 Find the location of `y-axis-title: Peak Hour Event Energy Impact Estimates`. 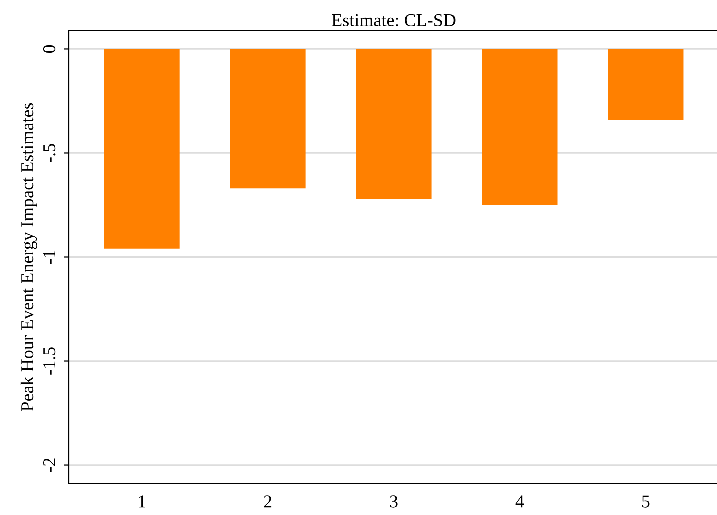

y-axis-title: Peak Hour Event Energy Impact Estimates is located at coordinates (29, 257).